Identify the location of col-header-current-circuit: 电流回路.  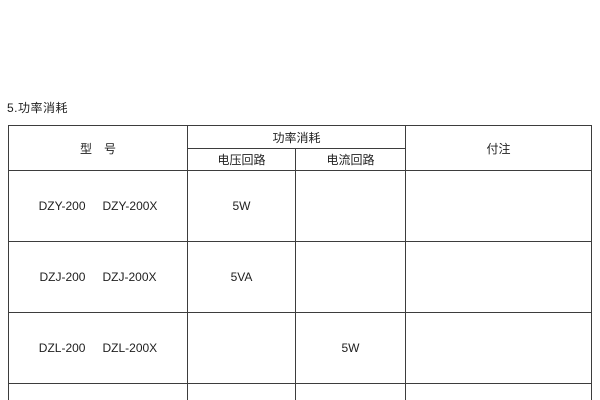
(350, 159).